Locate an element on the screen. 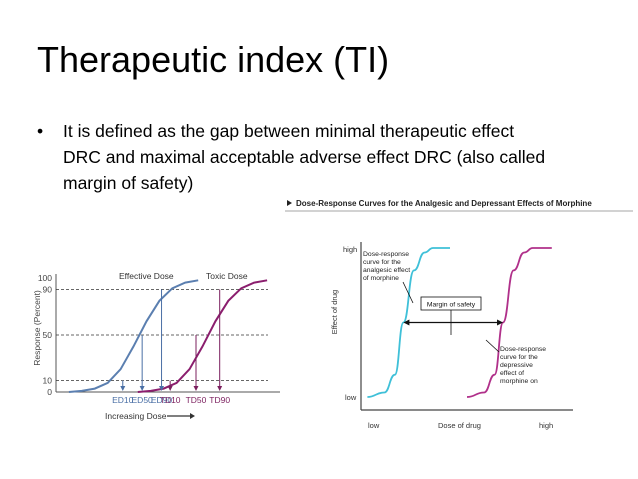  depressant-annotation-line: effect of is located at coordinates (512, 373).